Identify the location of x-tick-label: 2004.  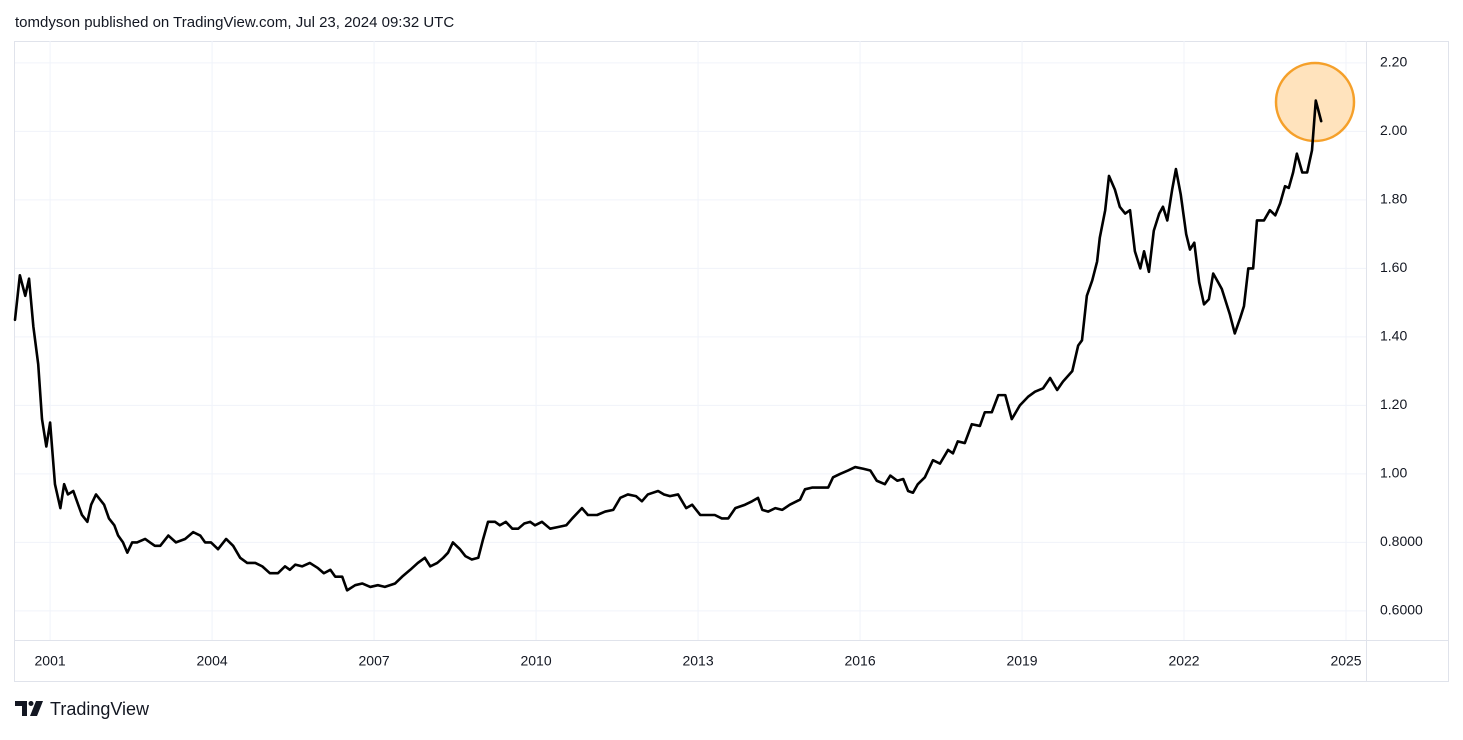
(212, 661).